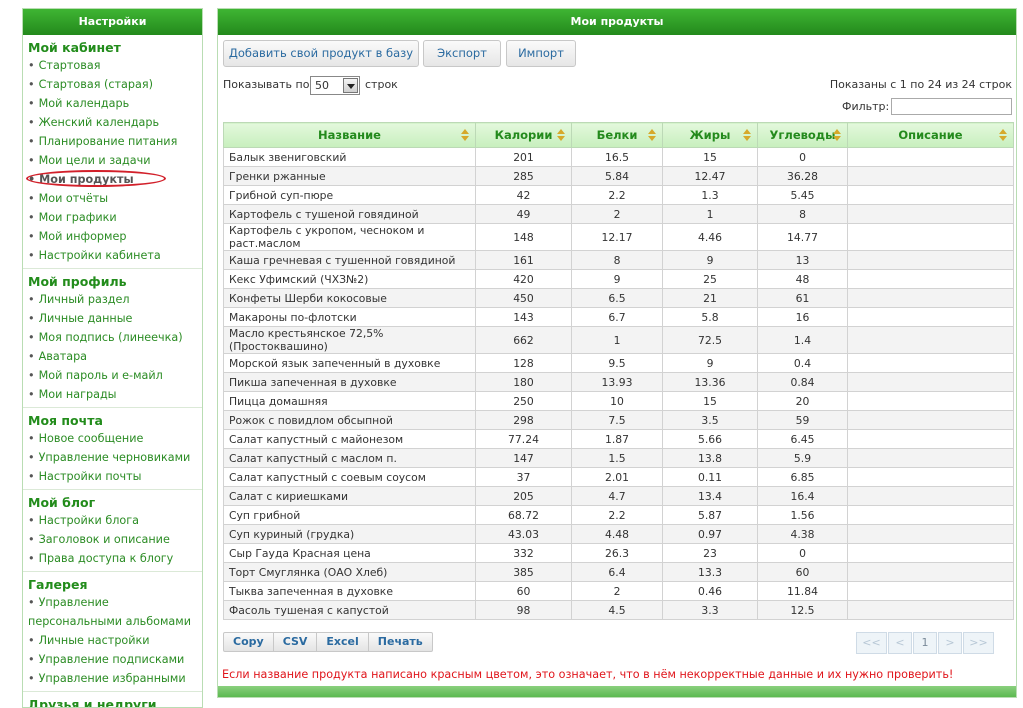  I want to click on sidebar-item: • Управление персональными альбомами, so click(115, 612).